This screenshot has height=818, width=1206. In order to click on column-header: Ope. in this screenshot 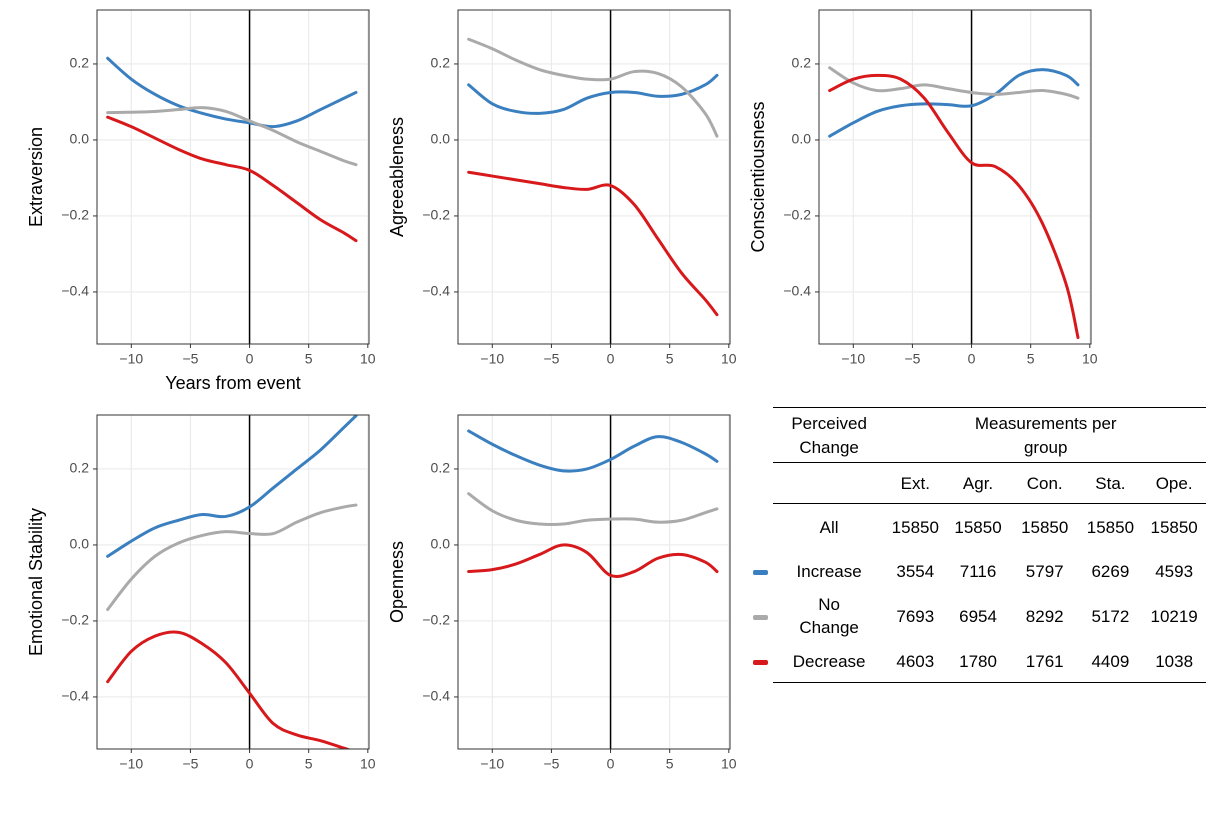, I will do `click(1174, 483)`.